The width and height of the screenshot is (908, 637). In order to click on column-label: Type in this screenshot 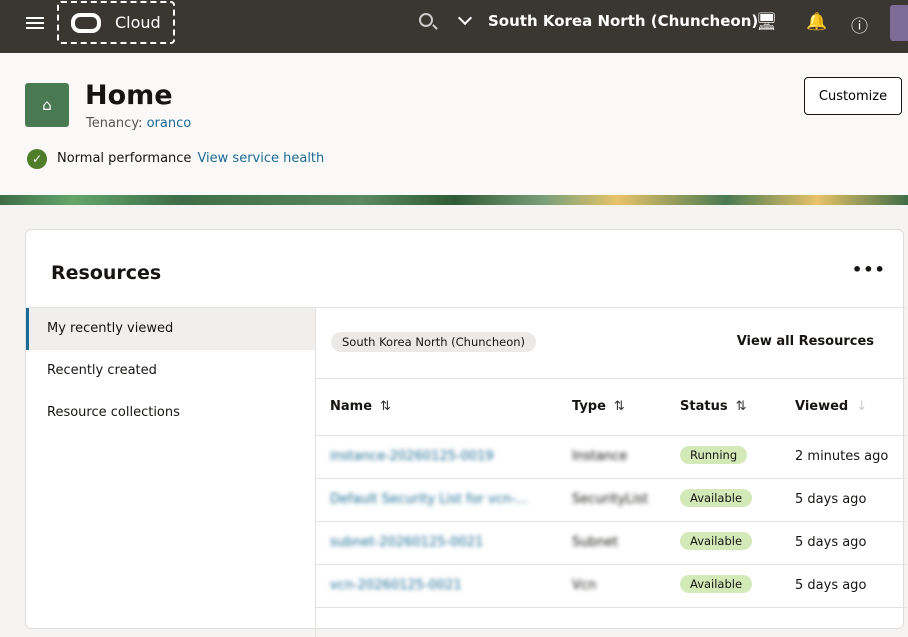, I will do `click(589, 406)`.